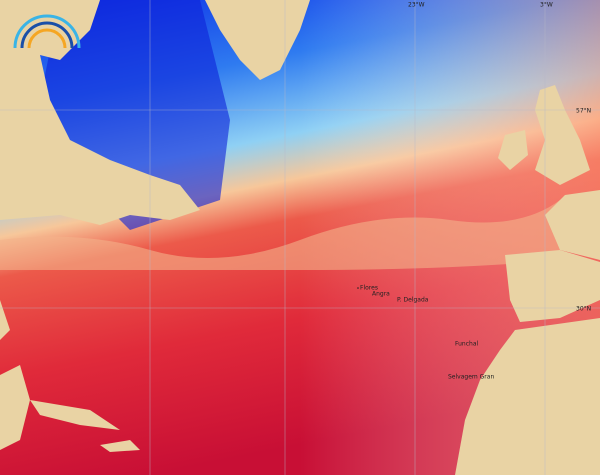  What do you see at coordinates (47, 31) in the screenshot?
I see `logo` at bounding box center [47, 31].